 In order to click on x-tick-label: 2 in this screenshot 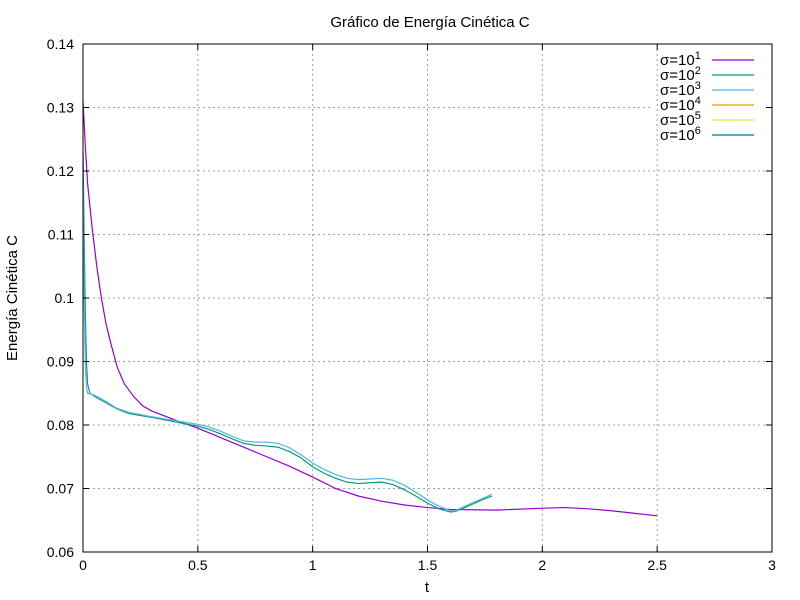, I will do `click(542, 565)`.